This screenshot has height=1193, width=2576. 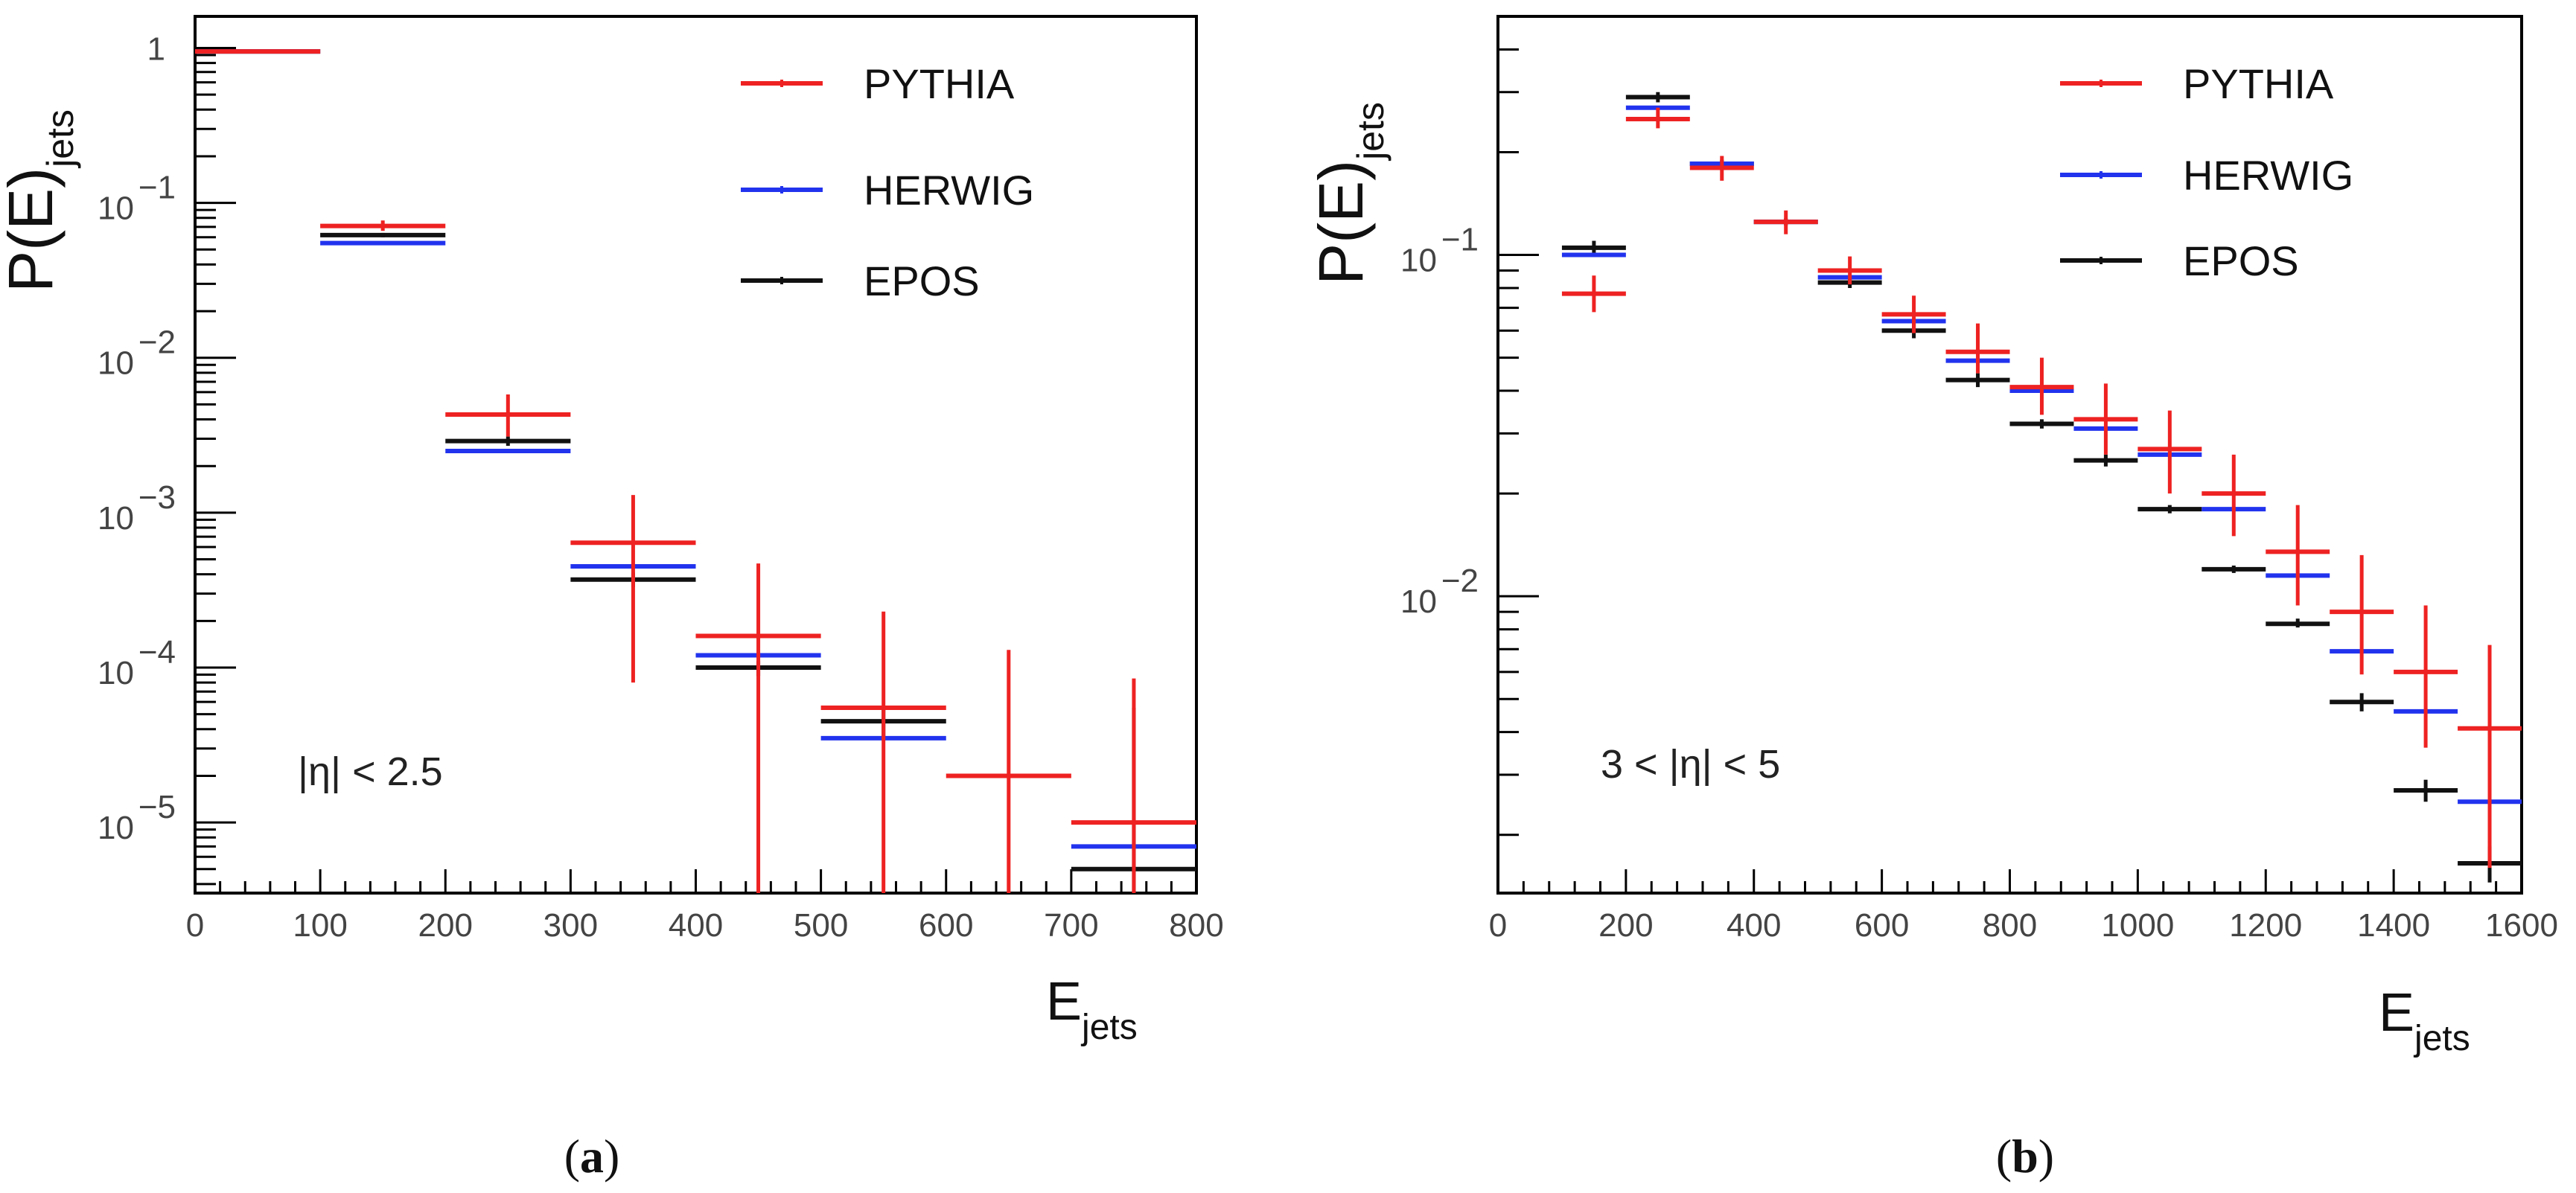 I want to click on y-tick-exponent: −4, so click(x=157, y=652).